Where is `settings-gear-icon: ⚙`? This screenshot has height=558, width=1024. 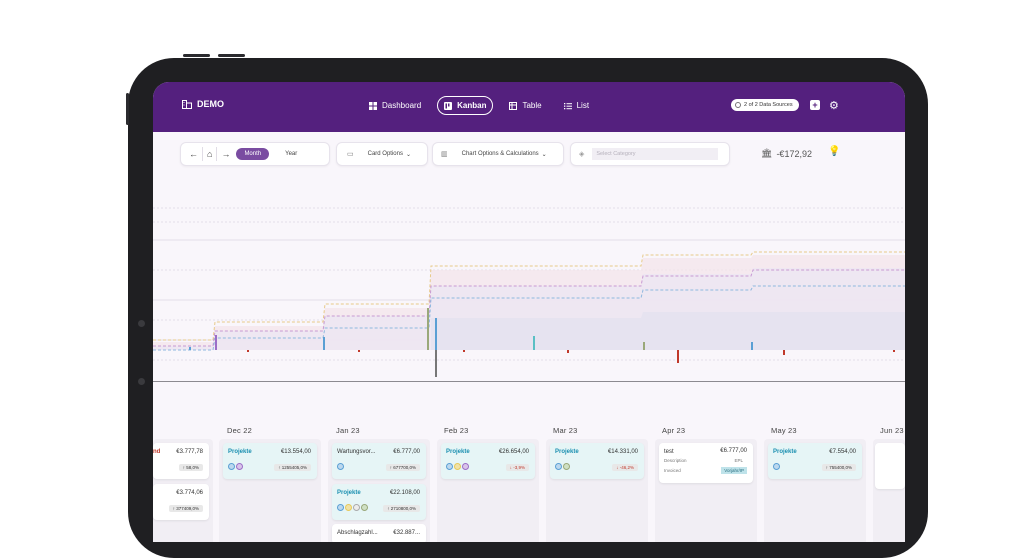 settings-gear-icon: ⚙ is located at coordinates (834, 106).